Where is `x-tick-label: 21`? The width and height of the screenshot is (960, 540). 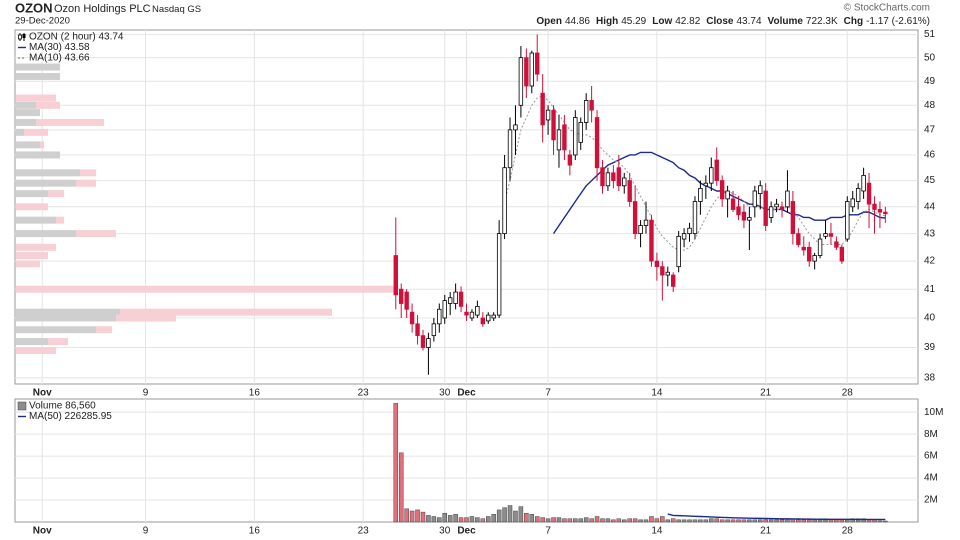 x-tick-label: 21 is located at coordinates (766, 393).